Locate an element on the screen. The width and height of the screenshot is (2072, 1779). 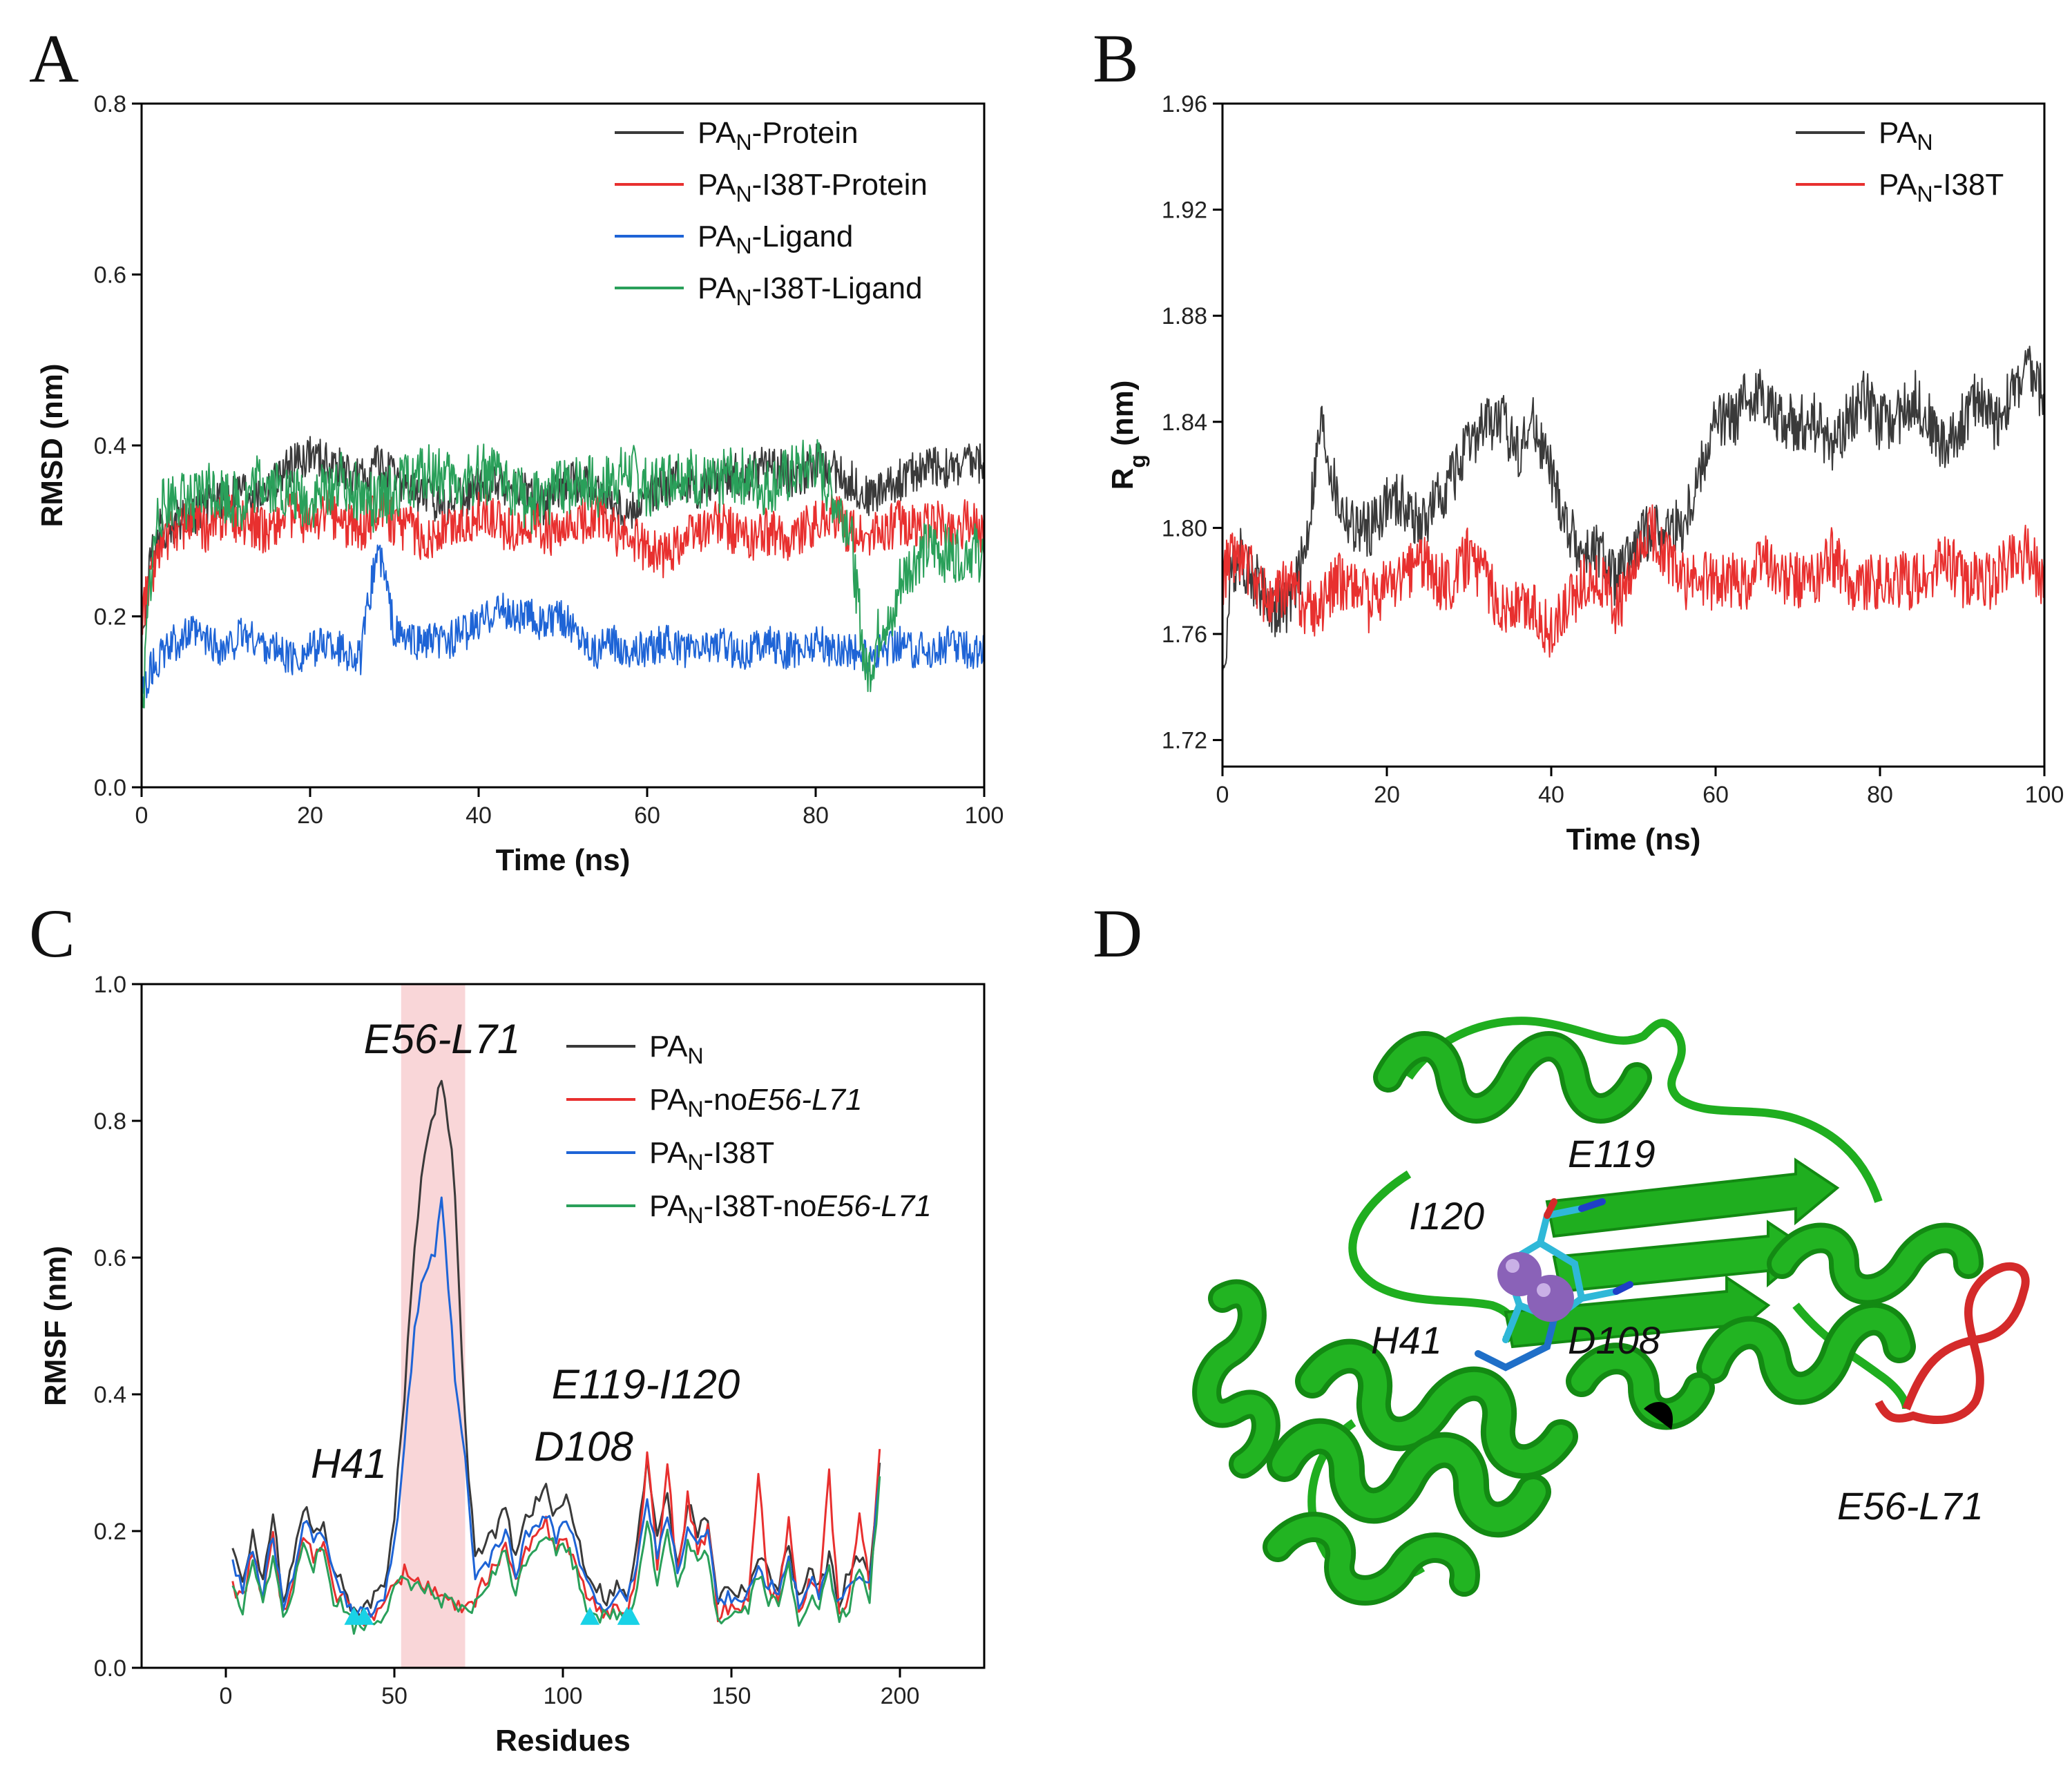
chart-c-xtick-label-2: 50 is located at coordinates (394, 1696).